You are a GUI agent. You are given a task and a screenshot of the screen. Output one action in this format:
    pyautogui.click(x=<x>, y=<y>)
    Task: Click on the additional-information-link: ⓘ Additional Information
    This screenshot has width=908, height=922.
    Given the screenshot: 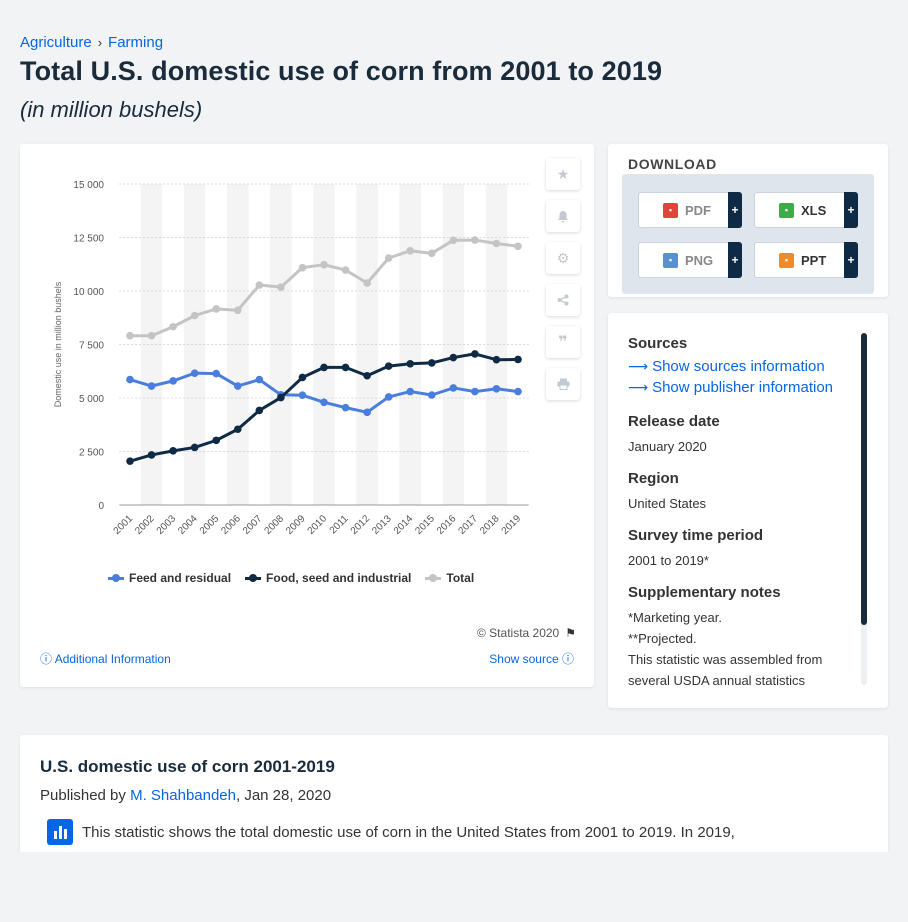 What is the action you would take?
    pyautogui.click(x=105, y=658)
    